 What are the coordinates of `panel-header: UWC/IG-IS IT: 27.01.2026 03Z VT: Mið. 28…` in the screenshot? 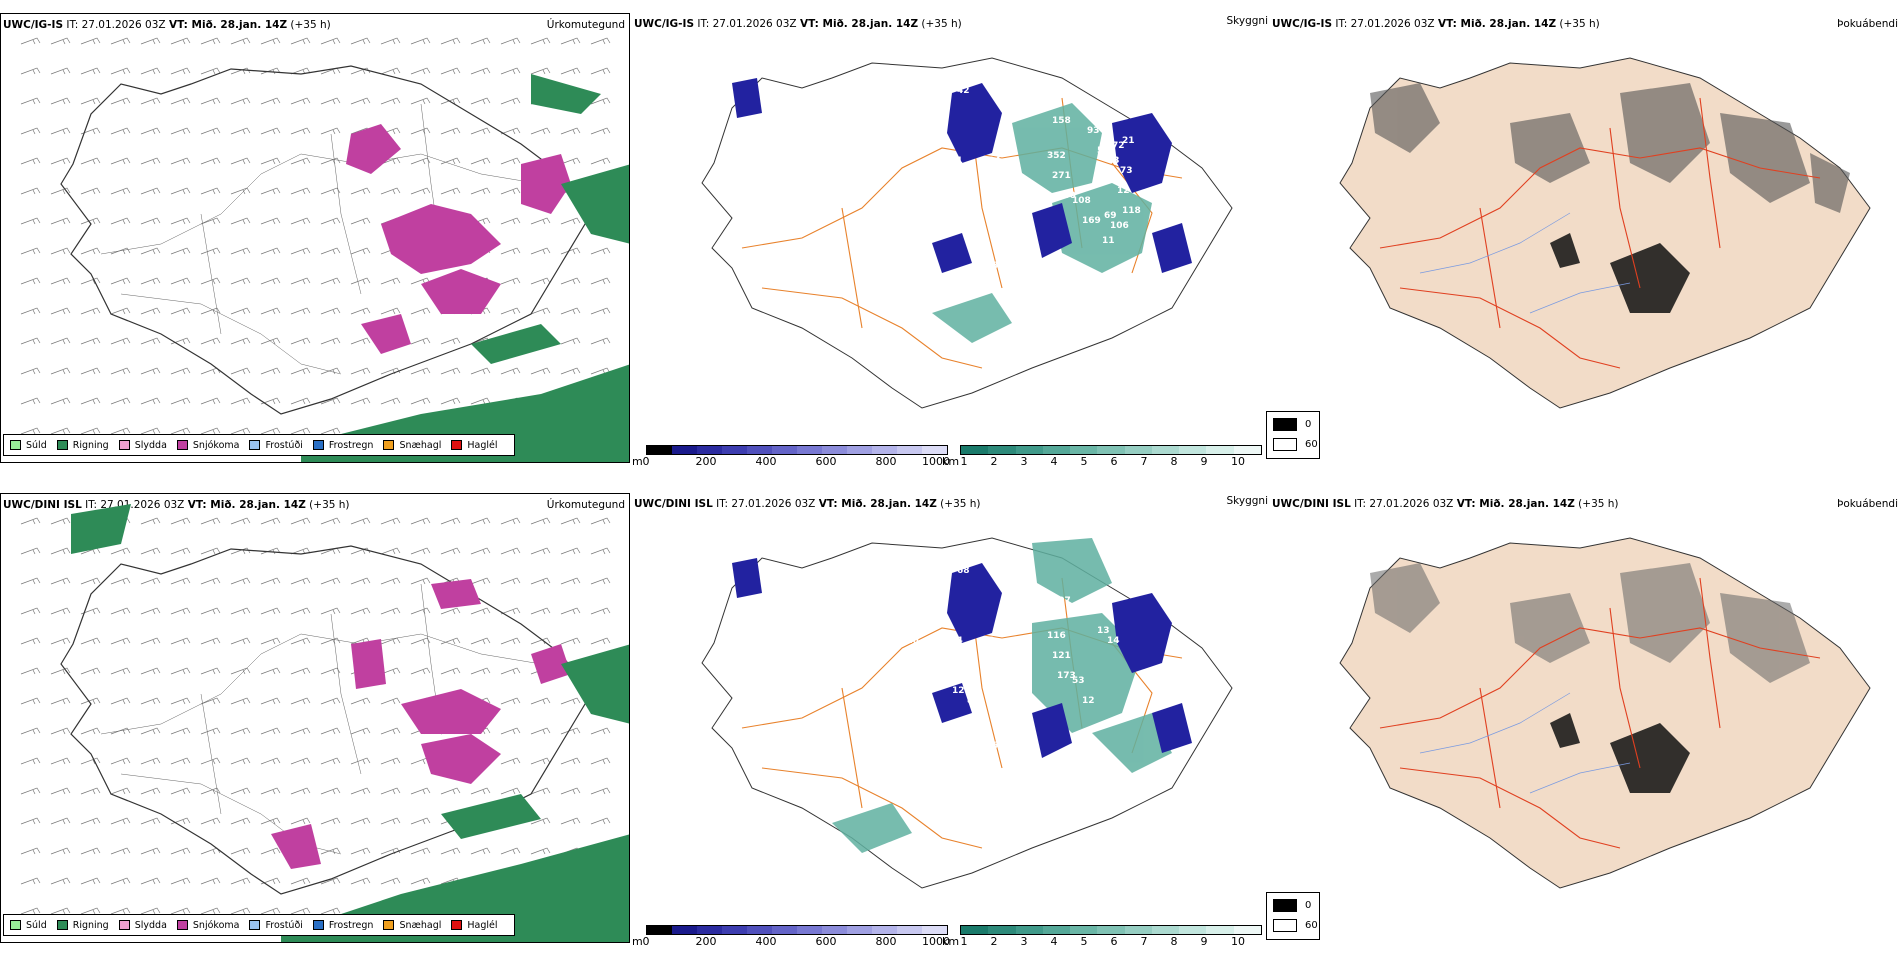 It's located at (798, 24).